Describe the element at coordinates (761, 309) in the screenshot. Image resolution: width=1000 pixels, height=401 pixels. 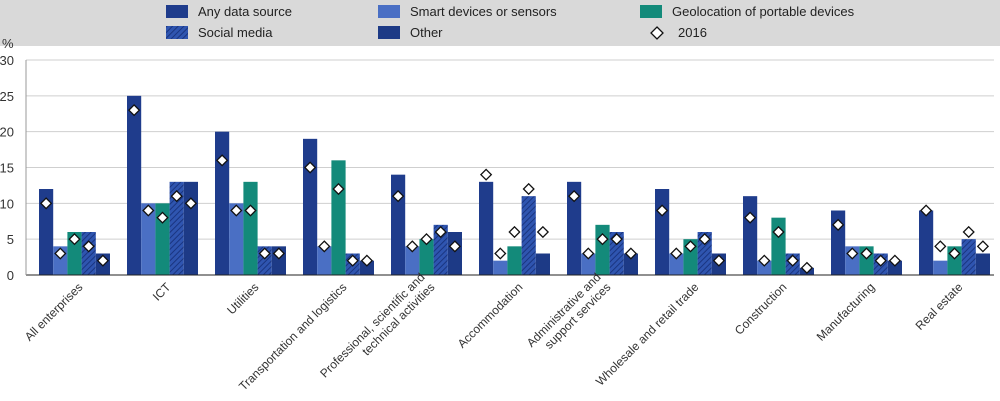
I see `x-tick-label: Construction` at that location.